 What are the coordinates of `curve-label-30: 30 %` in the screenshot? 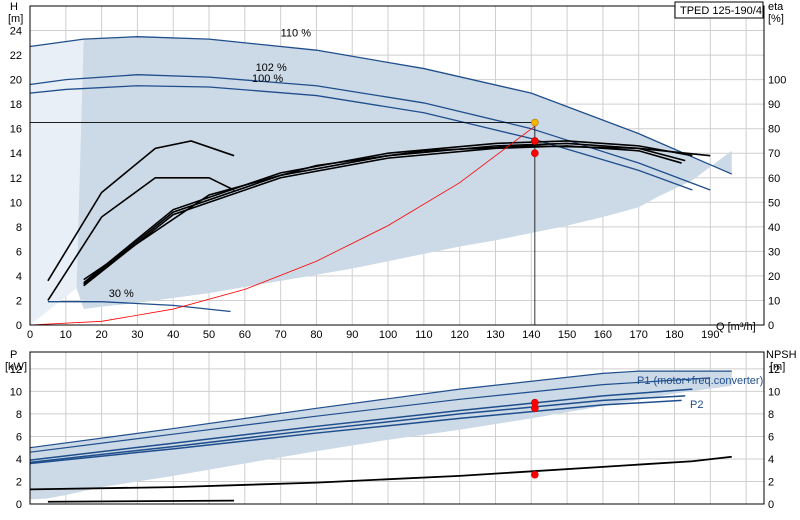 It's located at (121, 294).